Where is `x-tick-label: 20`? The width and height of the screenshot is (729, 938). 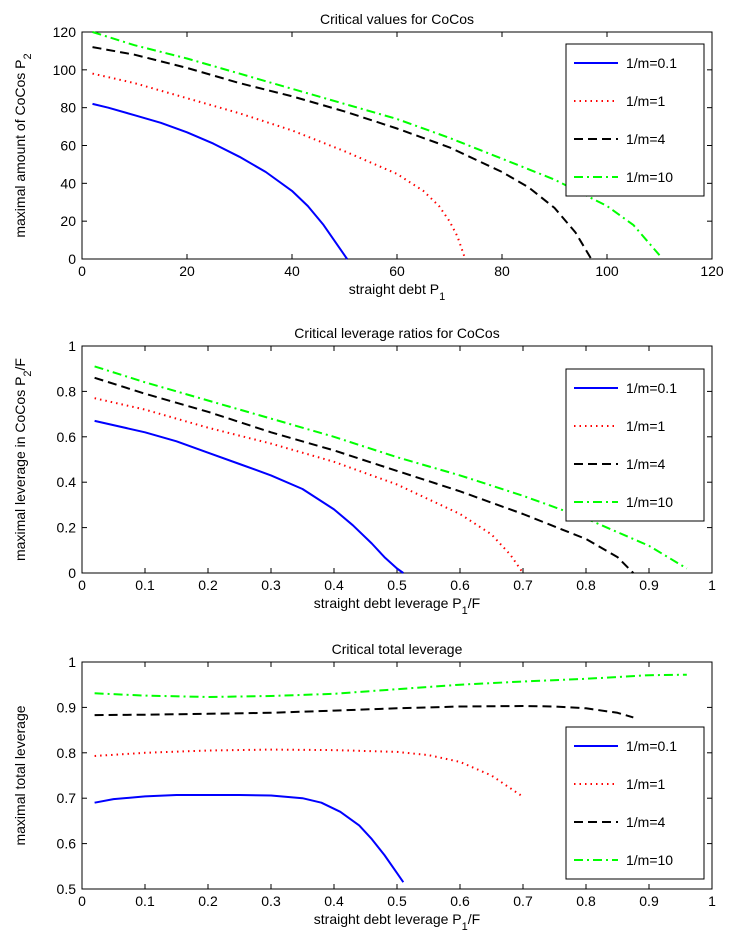 x-tick-label: 20 is located at coordinates (187, 271).